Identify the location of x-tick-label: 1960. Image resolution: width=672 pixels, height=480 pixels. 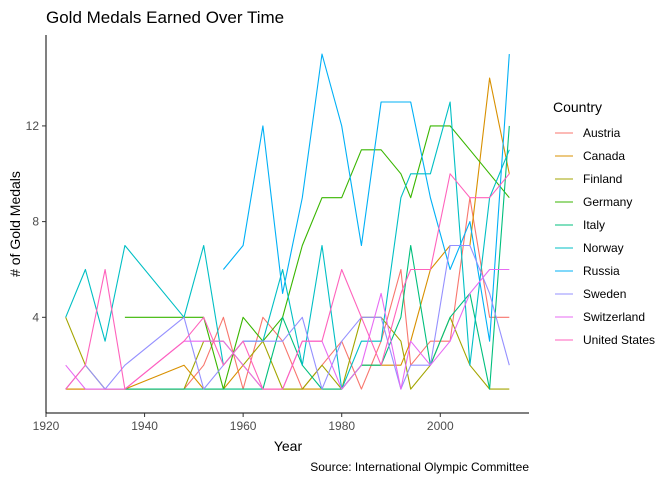
(243, 426).